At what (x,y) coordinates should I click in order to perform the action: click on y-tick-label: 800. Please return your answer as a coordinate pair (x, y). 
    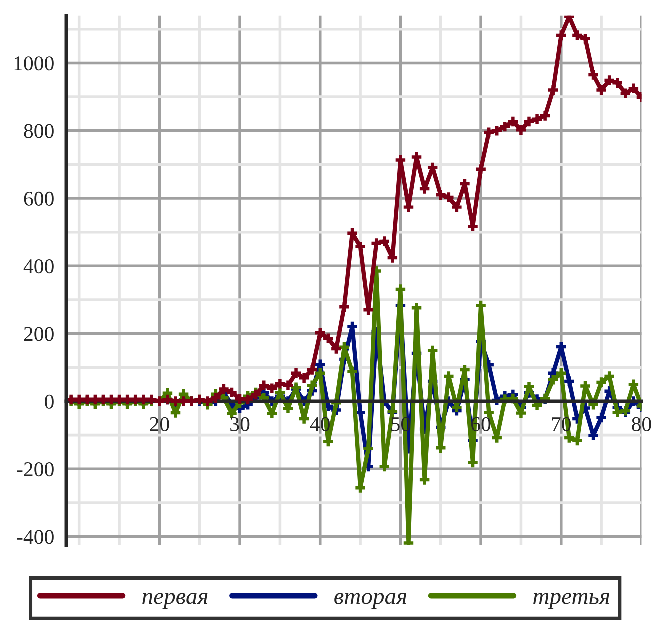
    Looking at the image, I should click on (39, 131).